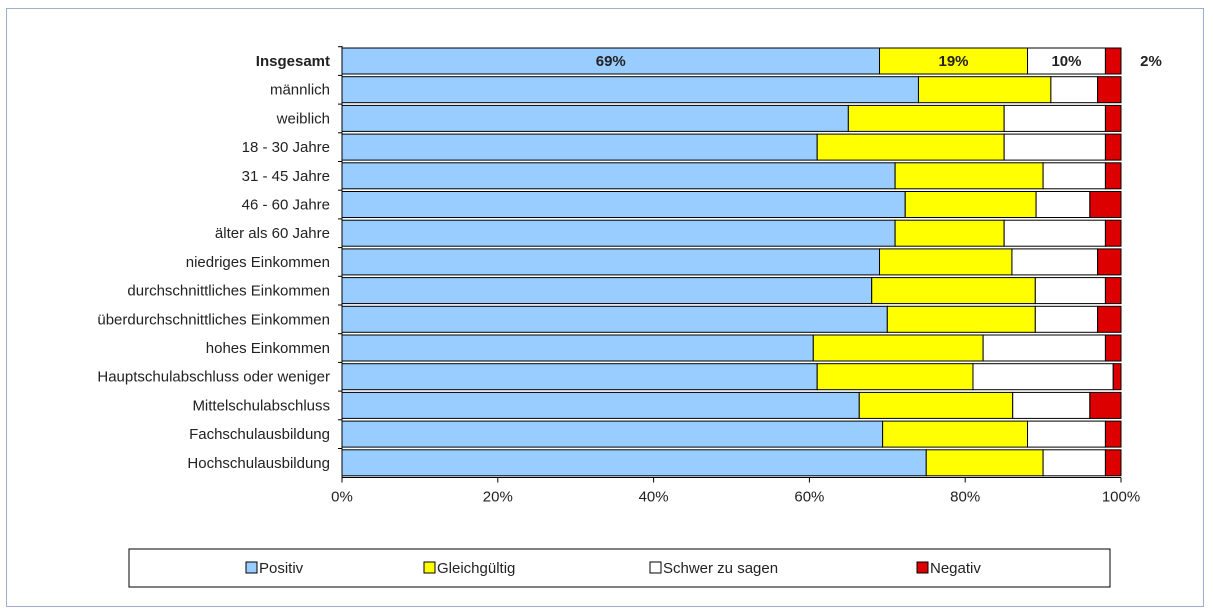 Image resolution: width=1214 pixels, height=614 pixels. What do you see at coordinates (1151, 61) in the screenshot?
I see `data-label-negativ: 2%` at bounding box center [1151, 61].